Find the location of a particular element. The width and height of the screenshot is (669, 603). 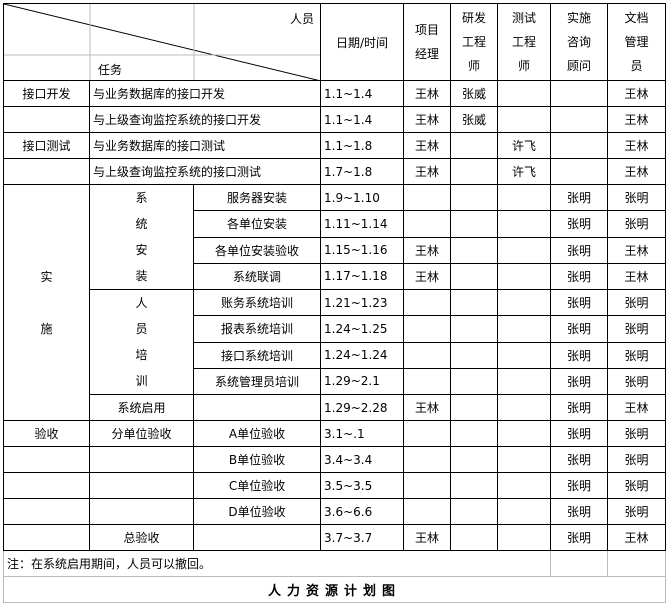

date-cell: 3.1~.1 is located at coordinates (362, 433).